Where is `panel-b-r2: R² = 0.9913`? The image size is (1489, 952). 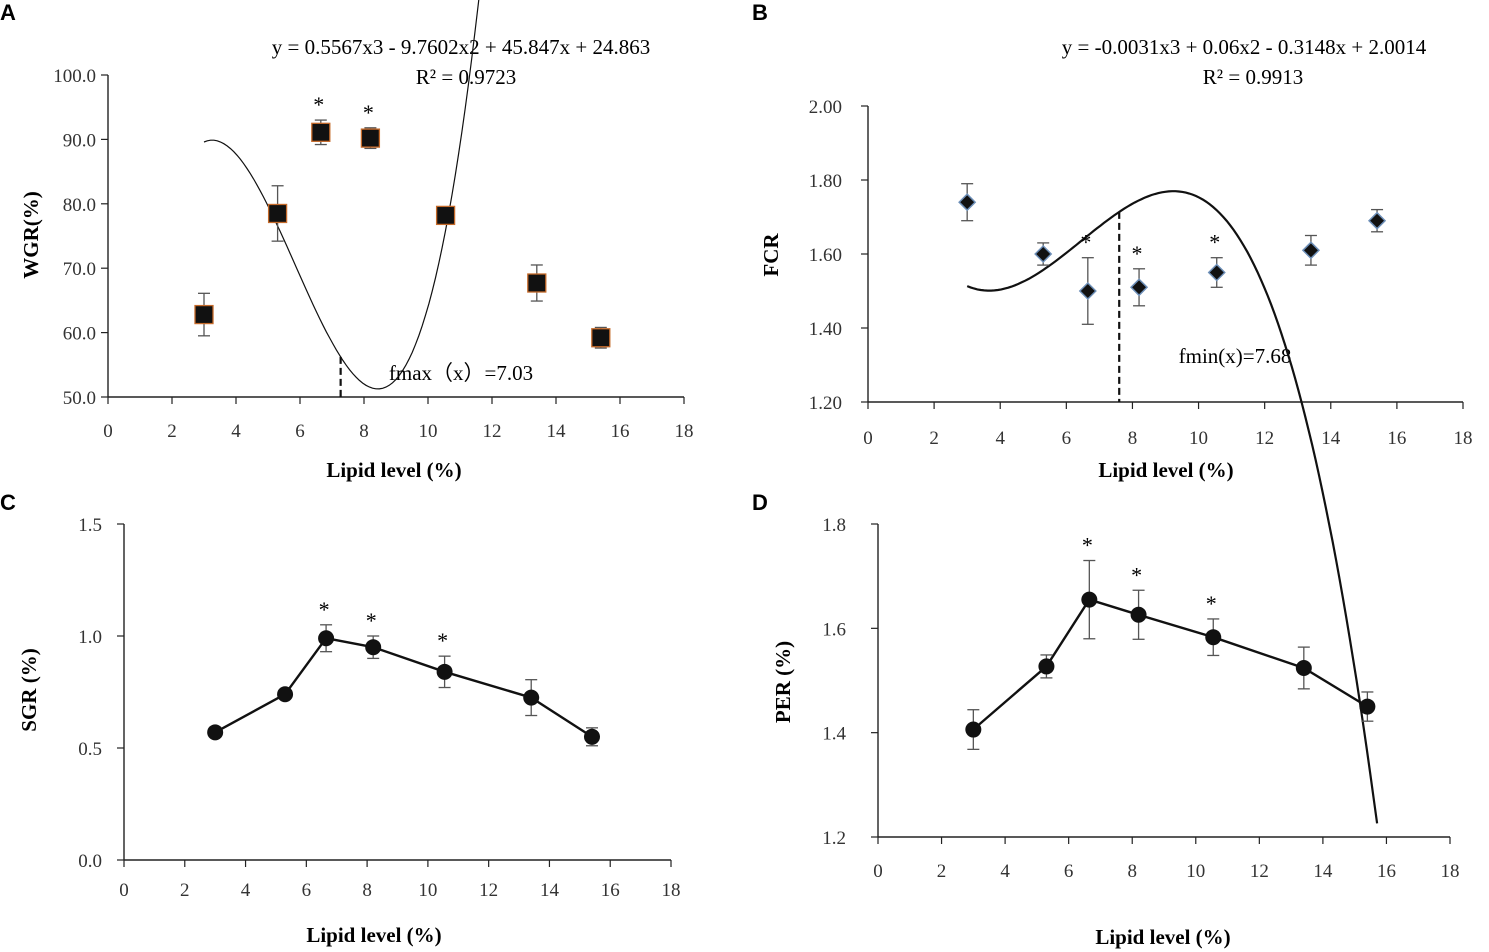 panel-b-r2: R² = 0.9913 is located at coordinates (1253, 77).